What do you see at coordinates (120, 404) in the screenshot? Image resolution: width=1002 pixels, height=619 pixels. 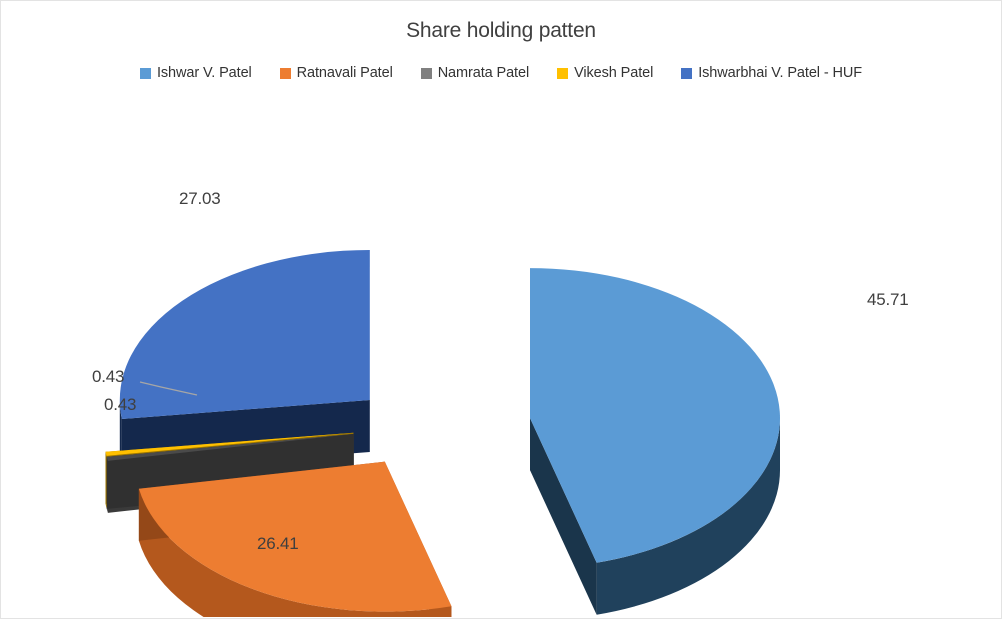 I see `data-label-namrata: 0.43` at bounding box center [120, 404].